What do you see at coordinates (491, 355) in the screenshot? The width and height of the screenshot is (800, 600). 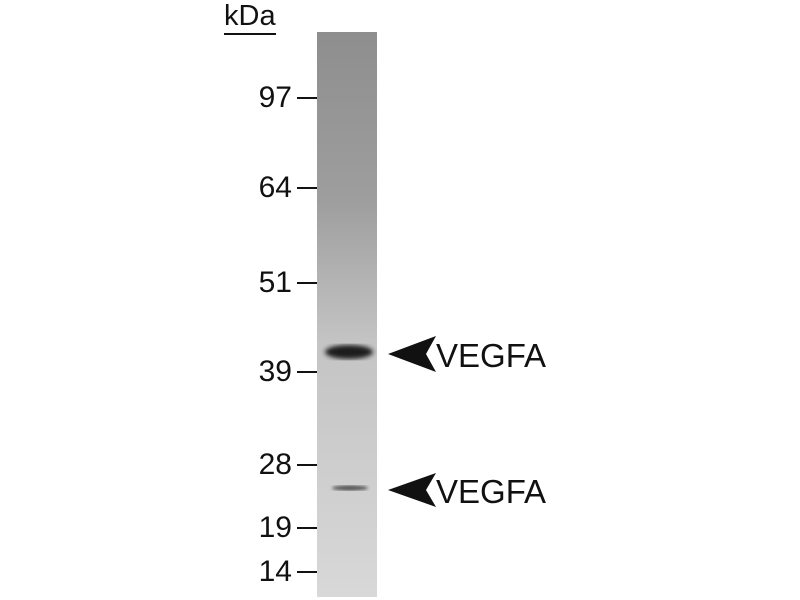 I see `band-label-upper: VEGFA` at bounding box center [491, 355].